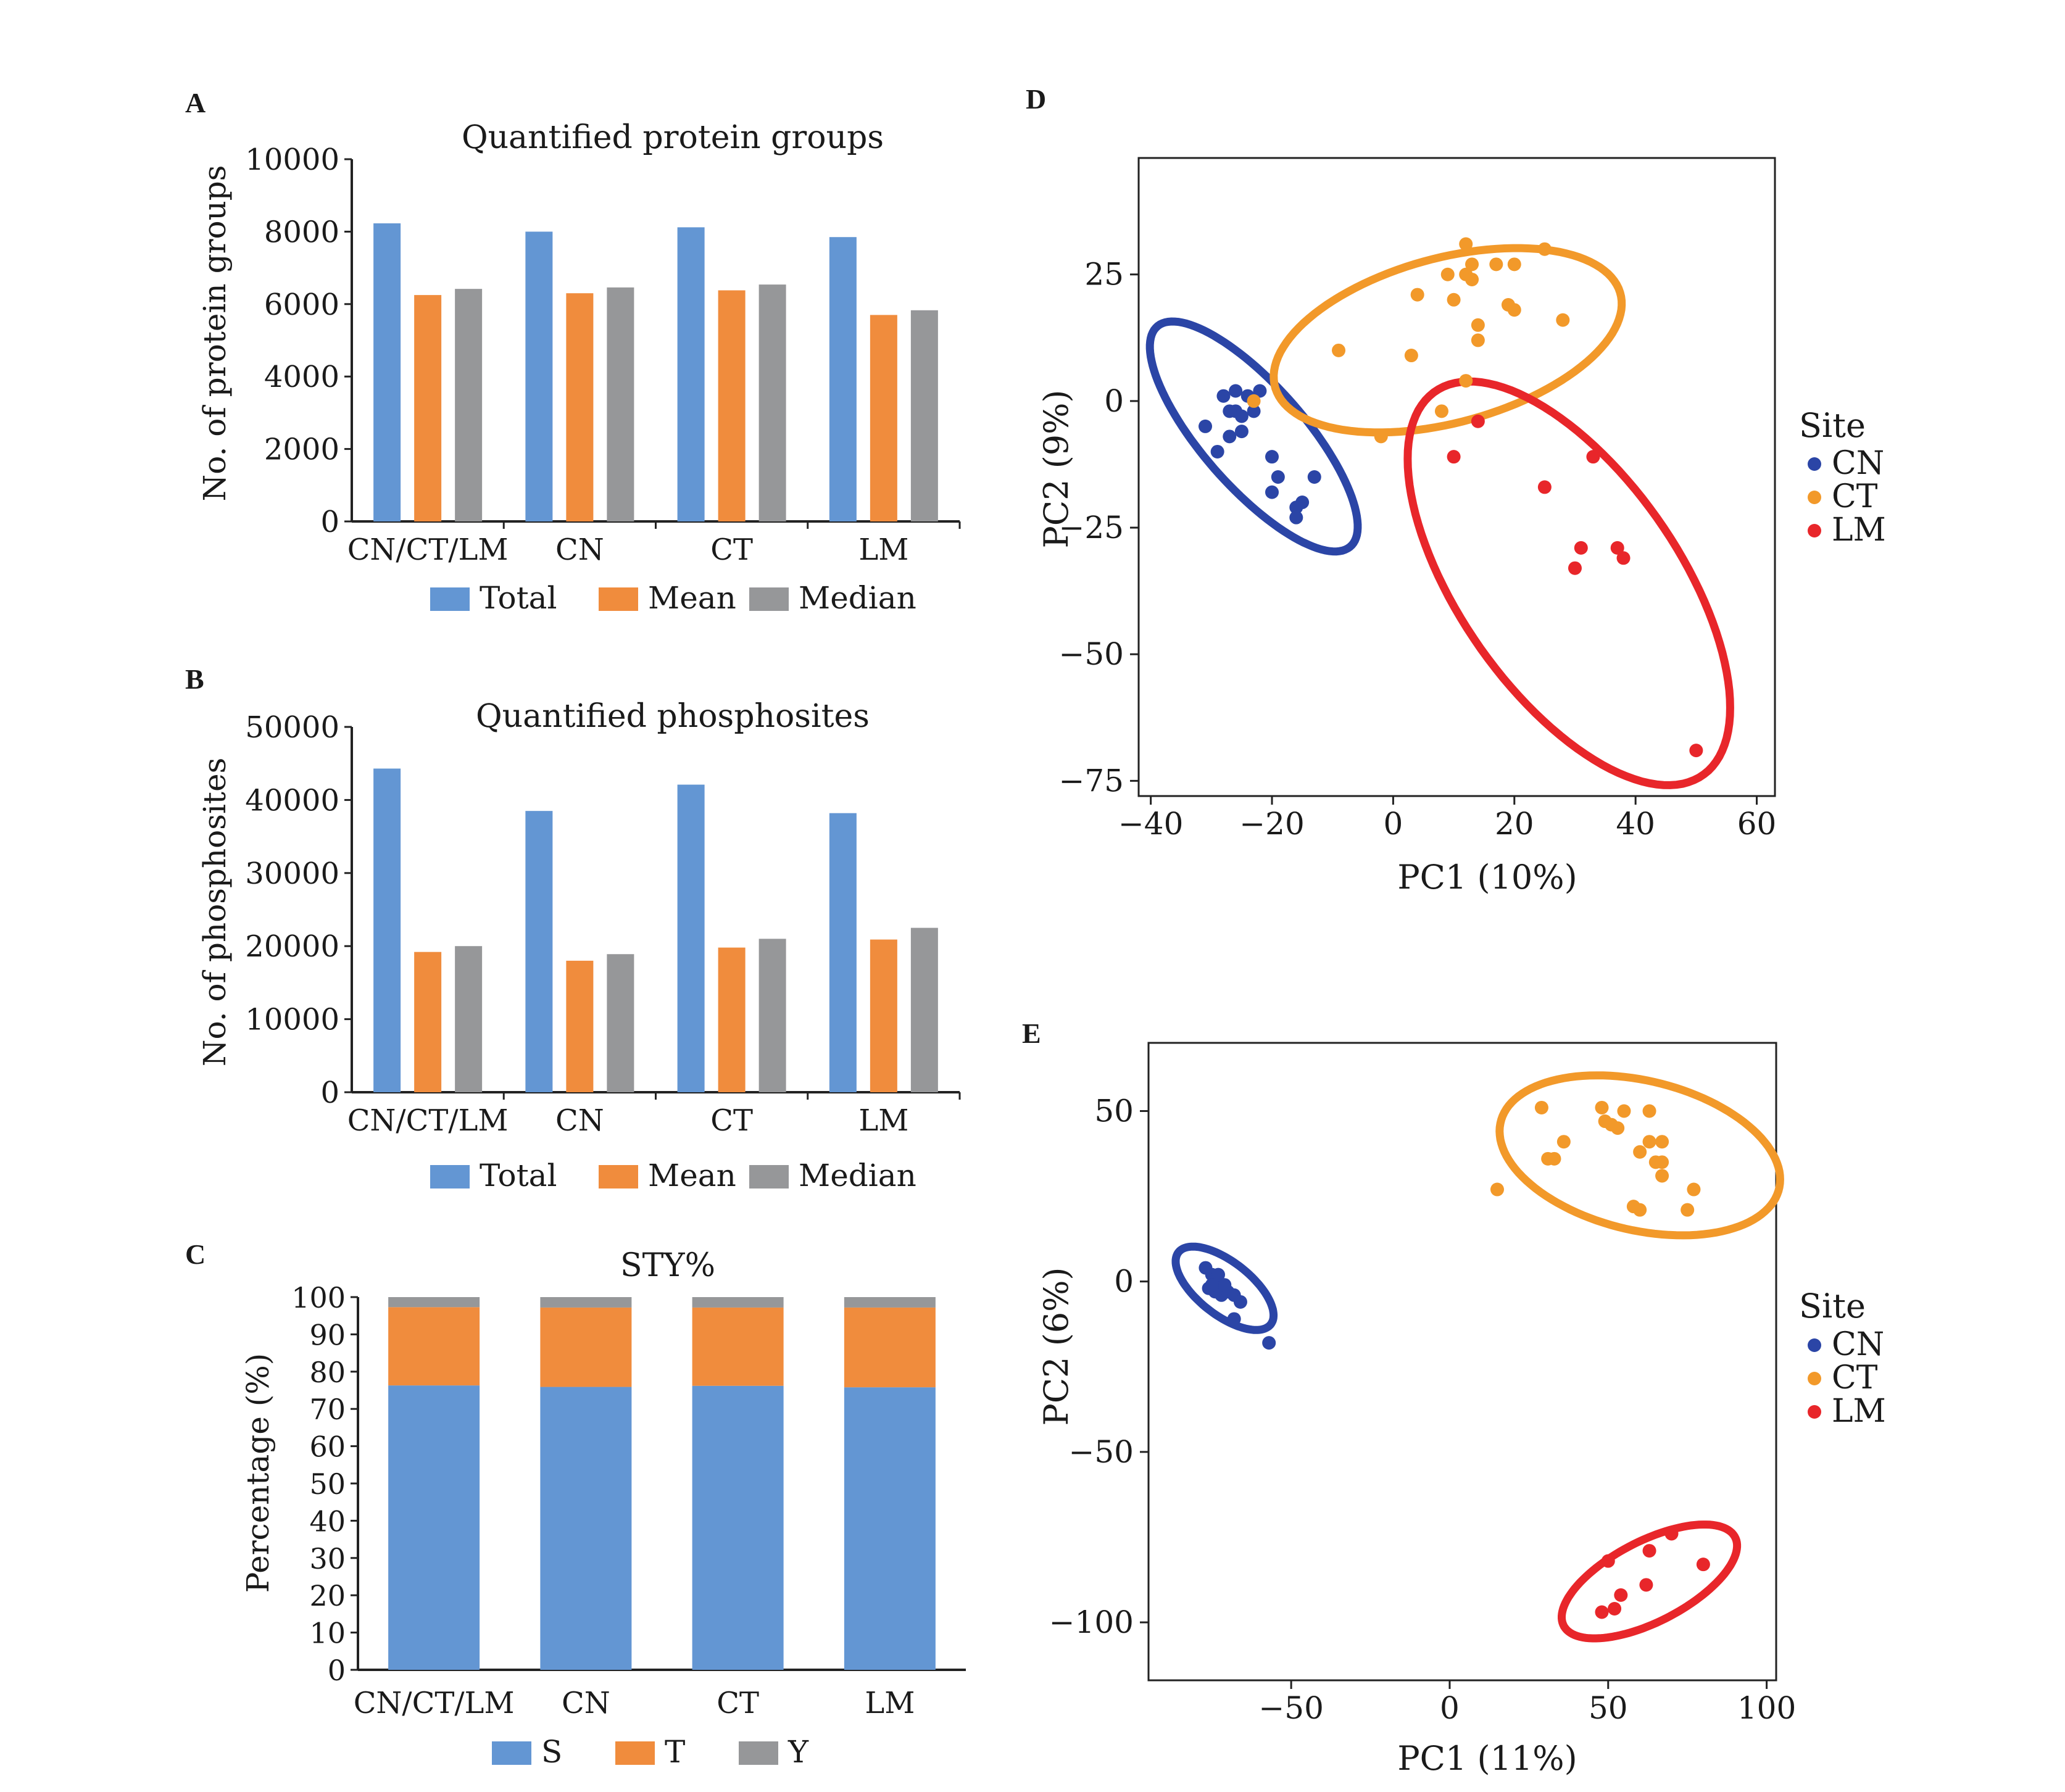 The width and height of the screenshot is (2065, 1792). Describe the element at coordinates (337, 1670) in the screenshot. I see `y-tick-label-c: 0` at that location.